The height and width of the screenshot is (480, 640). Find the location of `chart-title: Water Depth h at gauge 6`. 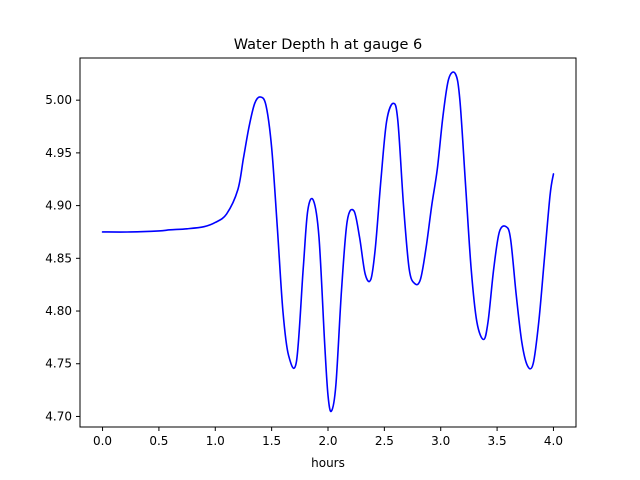

chart-title: Water Depth h at gauge 6 is located at coordinates (328, 45).